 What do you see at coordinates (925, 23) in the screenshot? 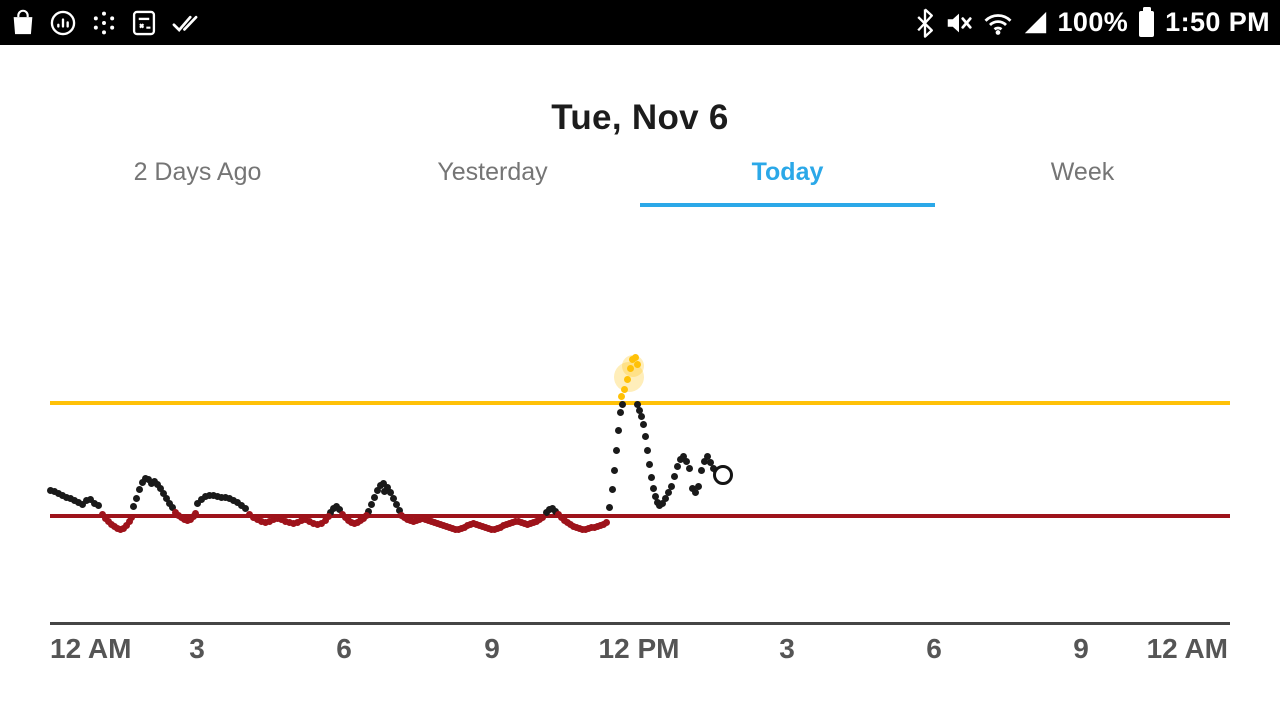
I see `bluetooth-icon` at bounding box center [925, 23].